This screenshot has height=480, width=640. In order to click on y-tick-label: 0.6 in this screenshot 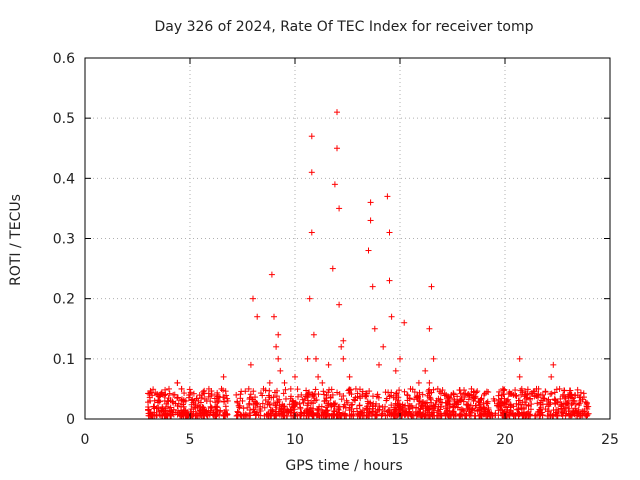, I will do `click(64, 59)`.